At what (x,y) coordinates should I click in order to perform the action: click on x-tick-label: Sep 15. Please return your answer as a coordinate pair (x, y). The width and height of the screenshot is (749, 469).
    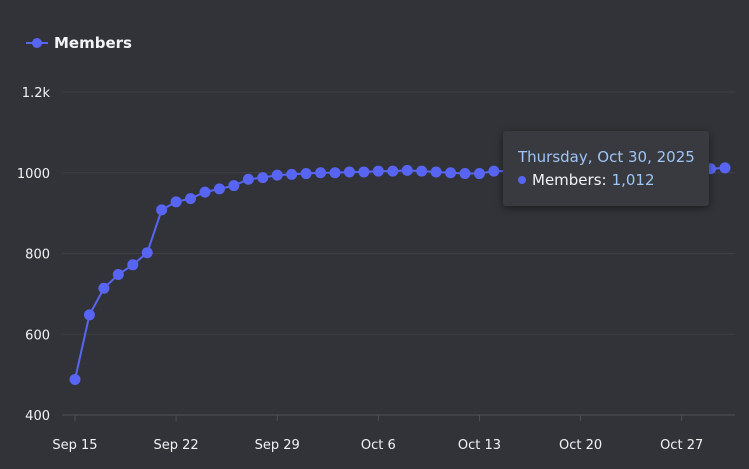
    Looking at the image, I should click on (74, 445).